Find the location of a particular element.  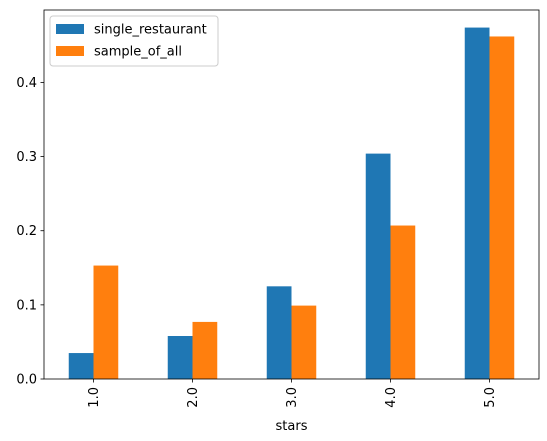

bar-single_restaurant-4.0 is located at coordinates (378, 266).